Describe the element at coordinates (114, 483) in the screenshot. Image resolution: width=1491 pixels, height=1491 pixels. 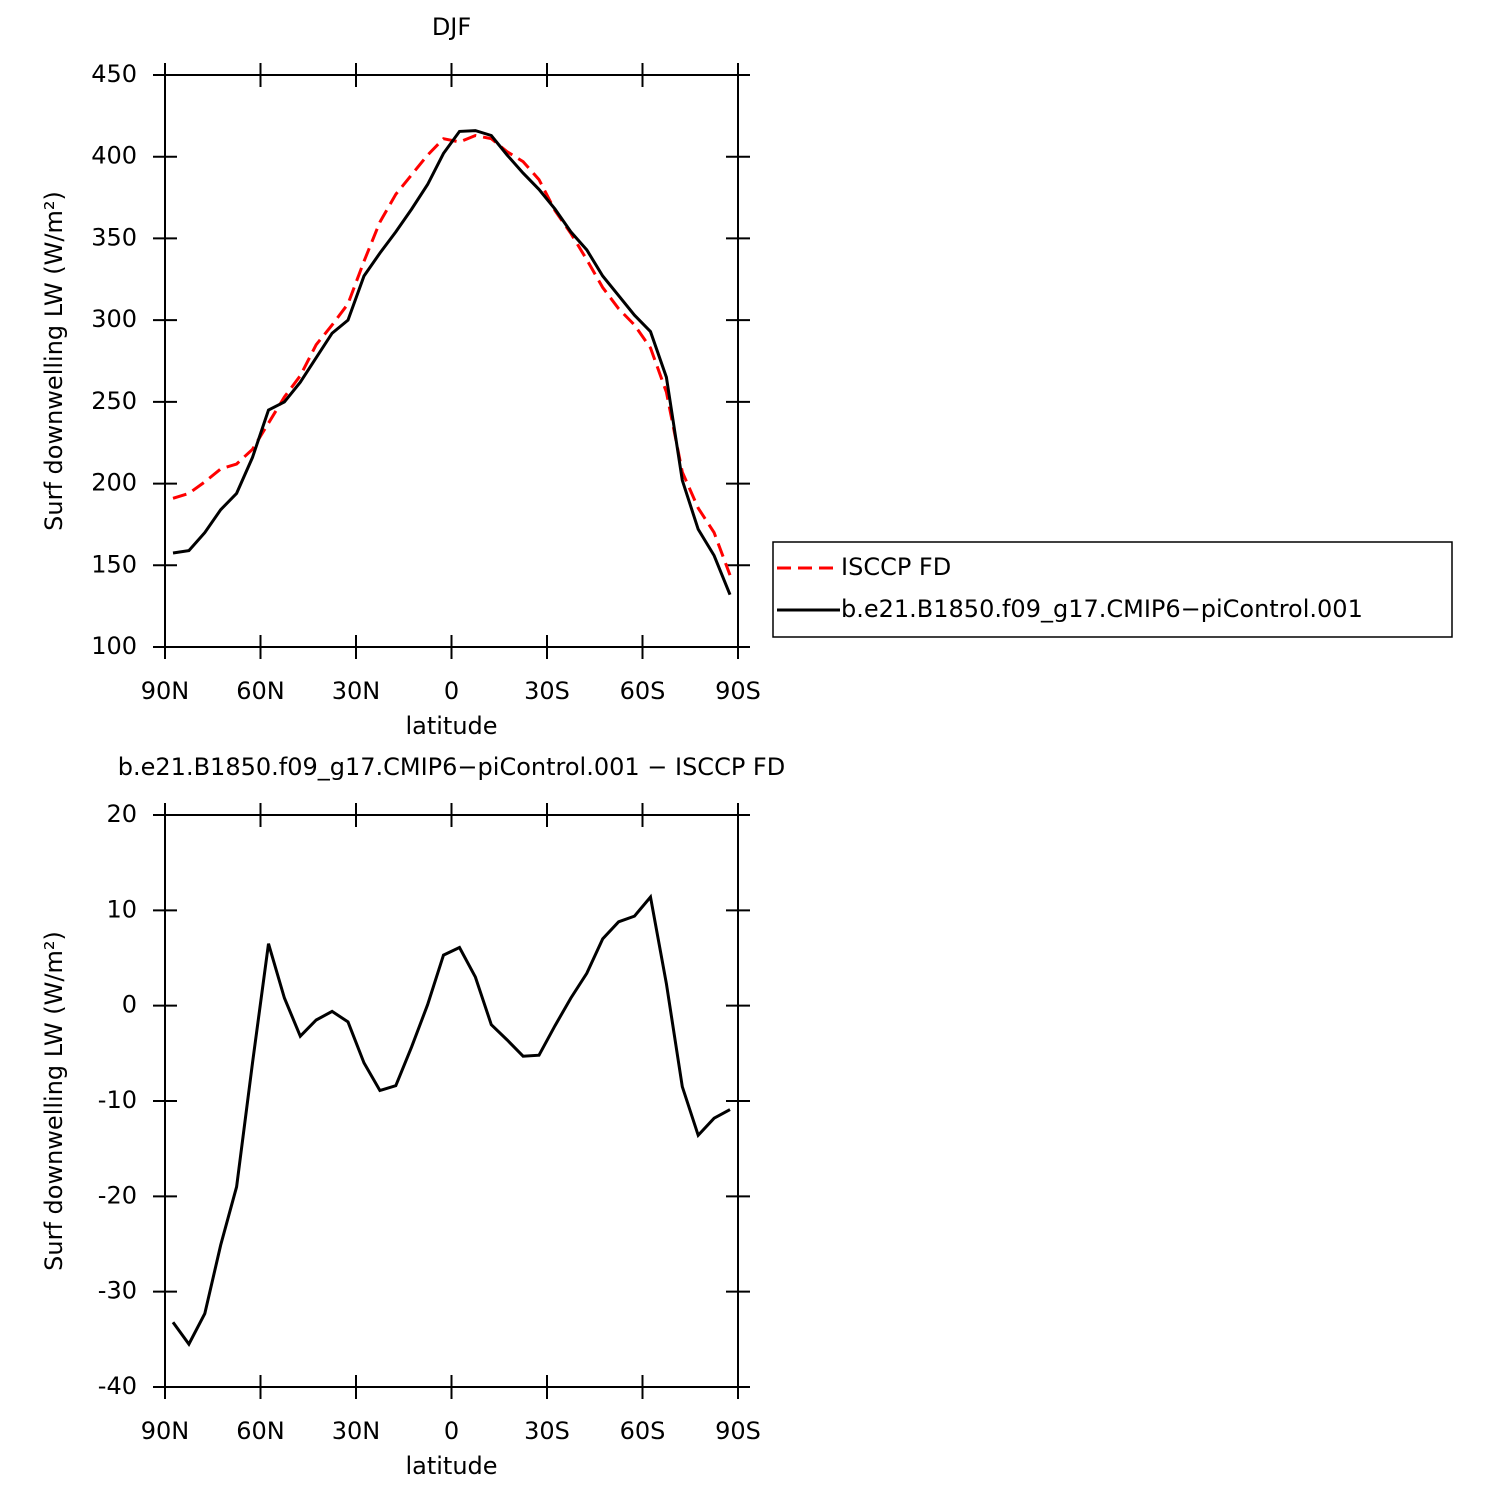
I see `y-tick-label: 200` at that location.